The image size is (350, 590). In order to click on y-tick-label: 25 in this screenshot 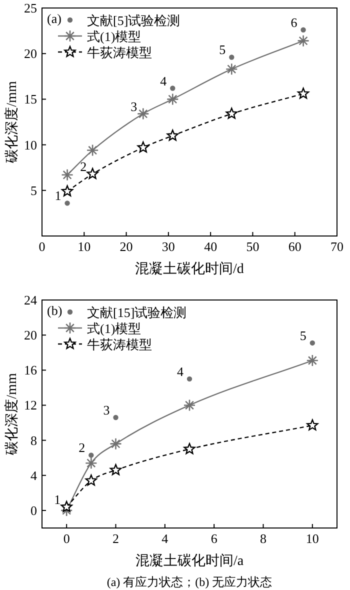, I will do `click(30, 8)`.